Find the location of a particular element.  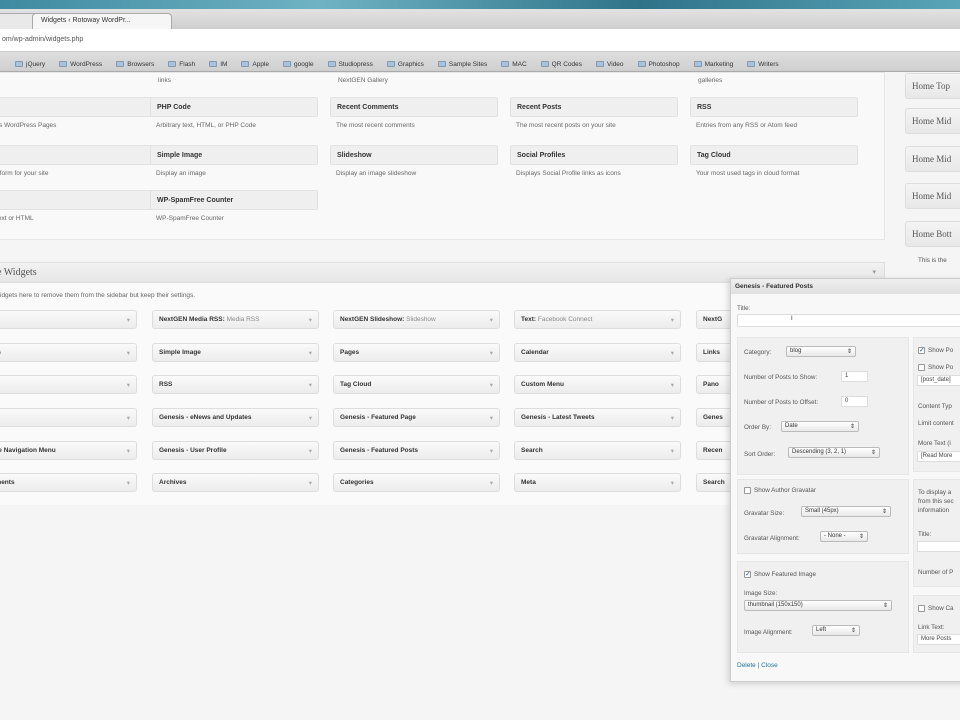

inactive-widget: Code▾ is located at coordinates (68, 417).